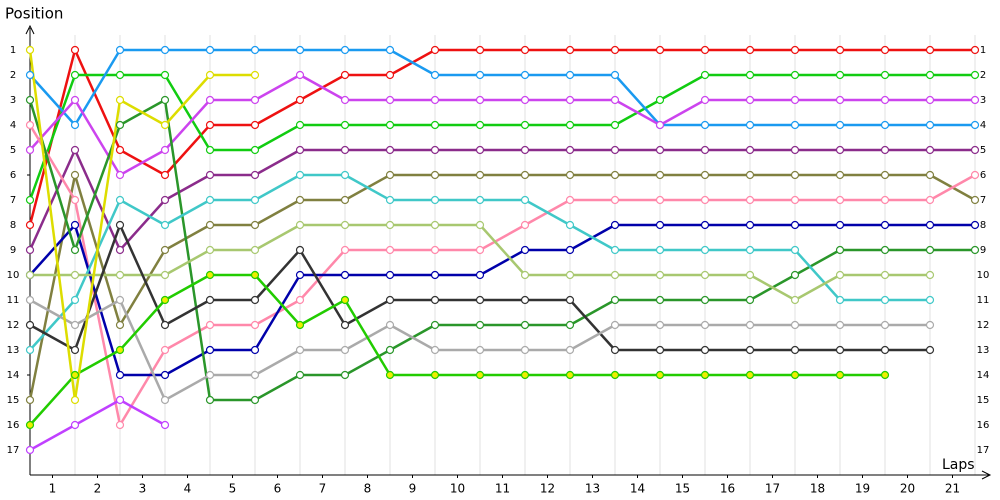  I want to click on y-tick-label: 10, so click(13, 275).